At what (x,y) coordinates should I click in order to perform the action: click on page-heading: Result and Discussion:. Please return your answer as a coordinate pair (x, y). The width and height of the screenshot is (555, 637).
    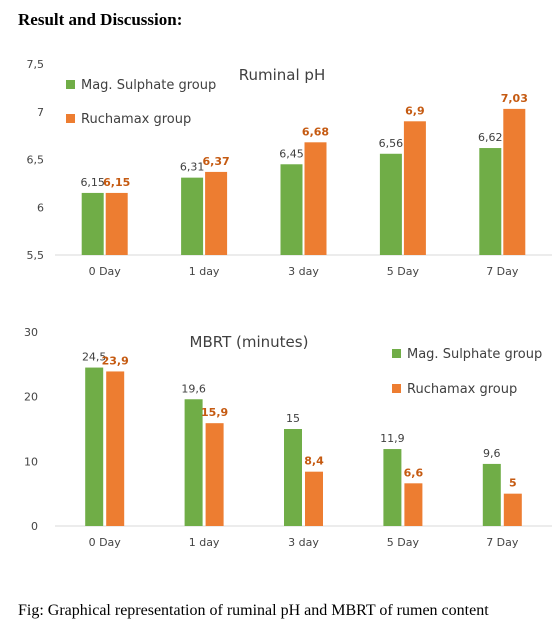
    Looking at the image, I should click on (100, 19).